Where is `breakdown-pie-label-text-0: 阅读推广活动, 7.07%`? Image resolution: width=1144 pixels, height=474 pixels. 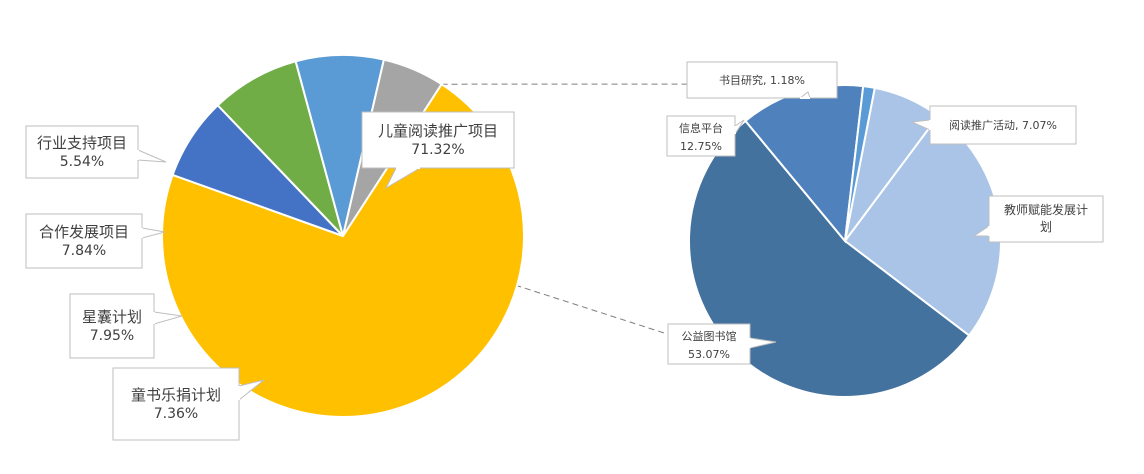 breakdown-pie-label-text-0: 阅读推广活动, 7.07% is located at coordinates (1003, 125).